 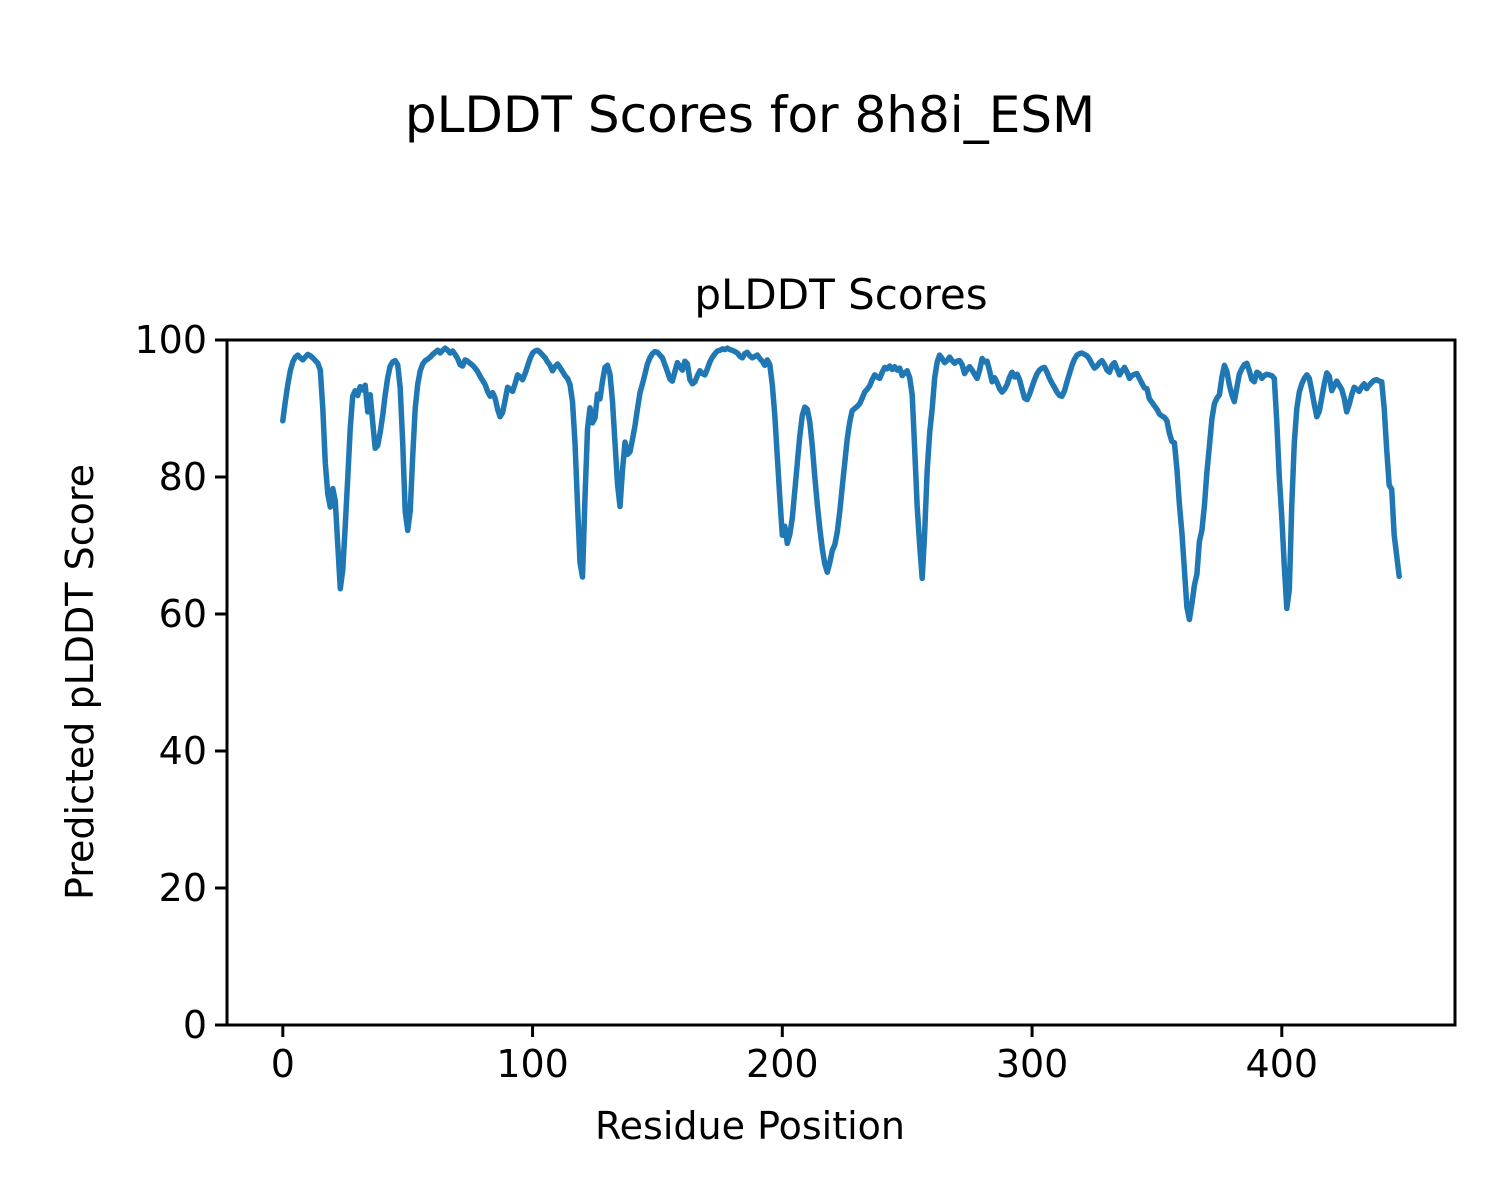 I want to click on y-tick-label: 80, so click(x=182, y=477).